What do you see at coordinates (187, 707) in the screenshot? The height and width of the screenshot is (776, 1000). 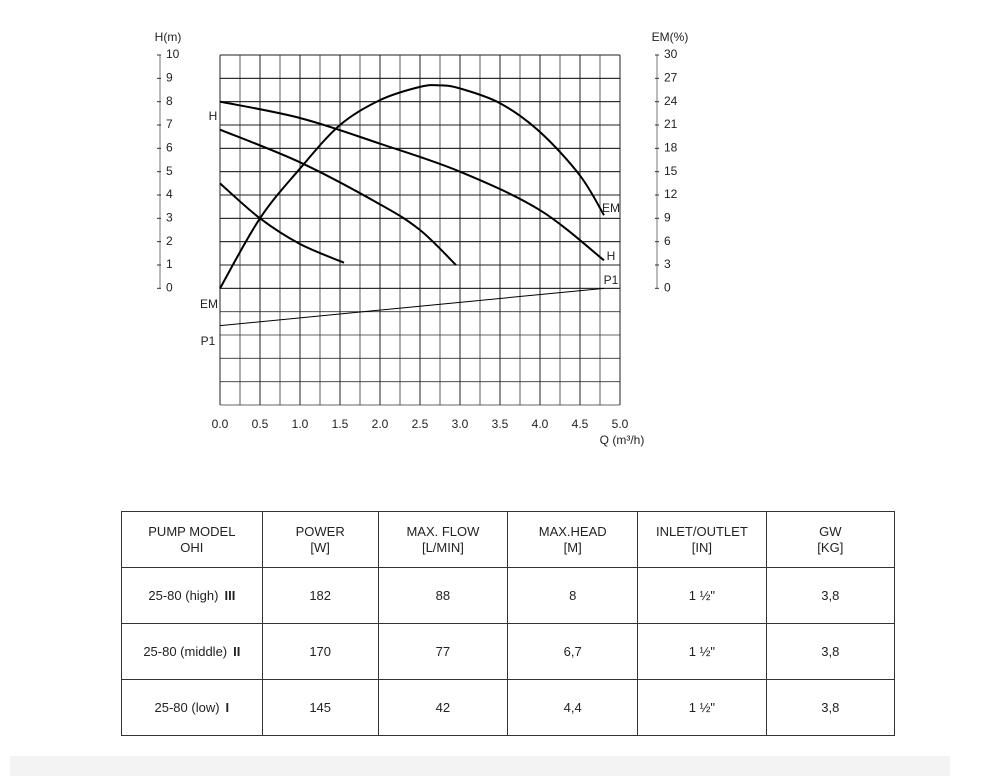 I see `model-name: 25-80 (low)` at bounding box center [187, 707].